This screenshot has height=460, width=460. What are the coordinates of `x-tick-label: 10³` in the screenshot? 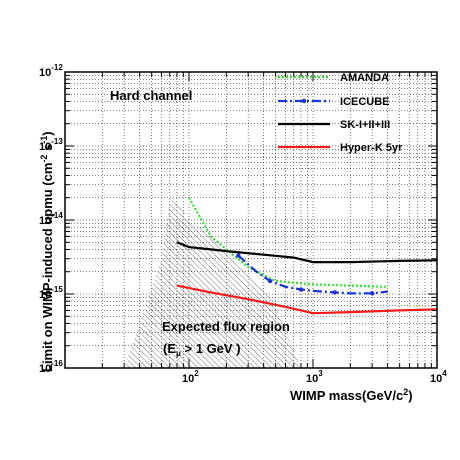 It's located at (314, 377).